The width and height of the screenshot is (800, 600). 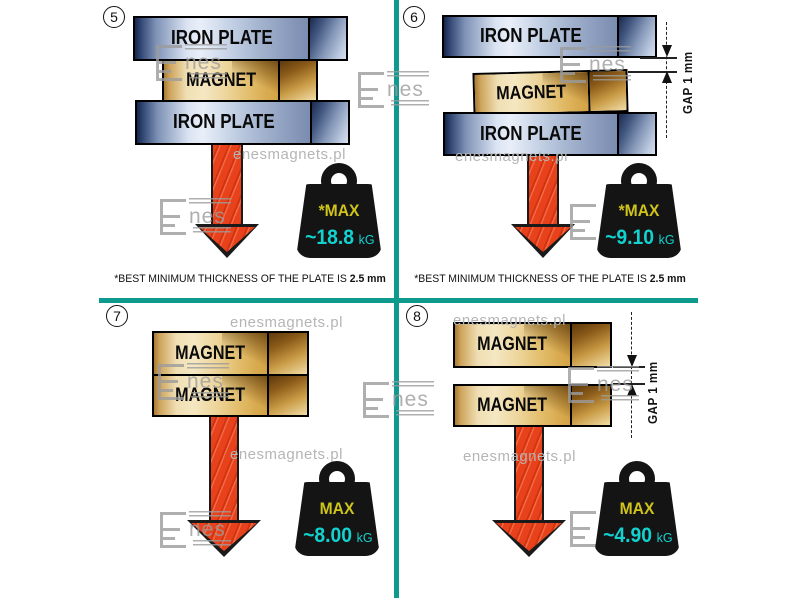 What do you see at coordinates (114, 17) in the screenshot?
I see `panel-5-number: 5` at bounding box center [114, 17].